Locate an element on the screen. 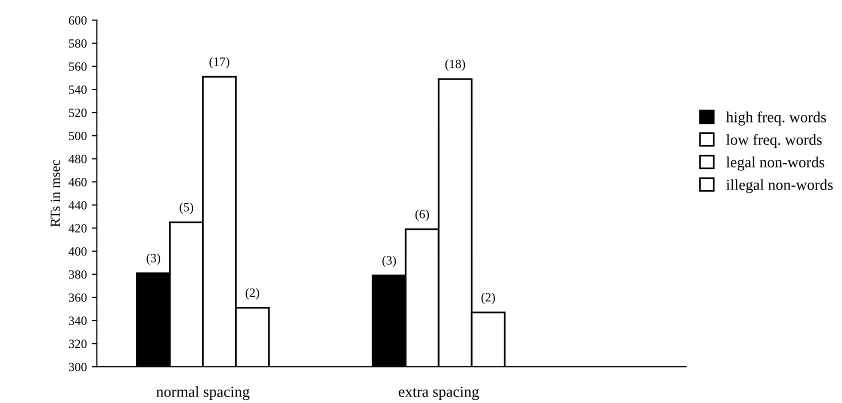 The height and width of the screenshot is (403, 842). y-tick-label: 440 is located at coordinates (77, 205).